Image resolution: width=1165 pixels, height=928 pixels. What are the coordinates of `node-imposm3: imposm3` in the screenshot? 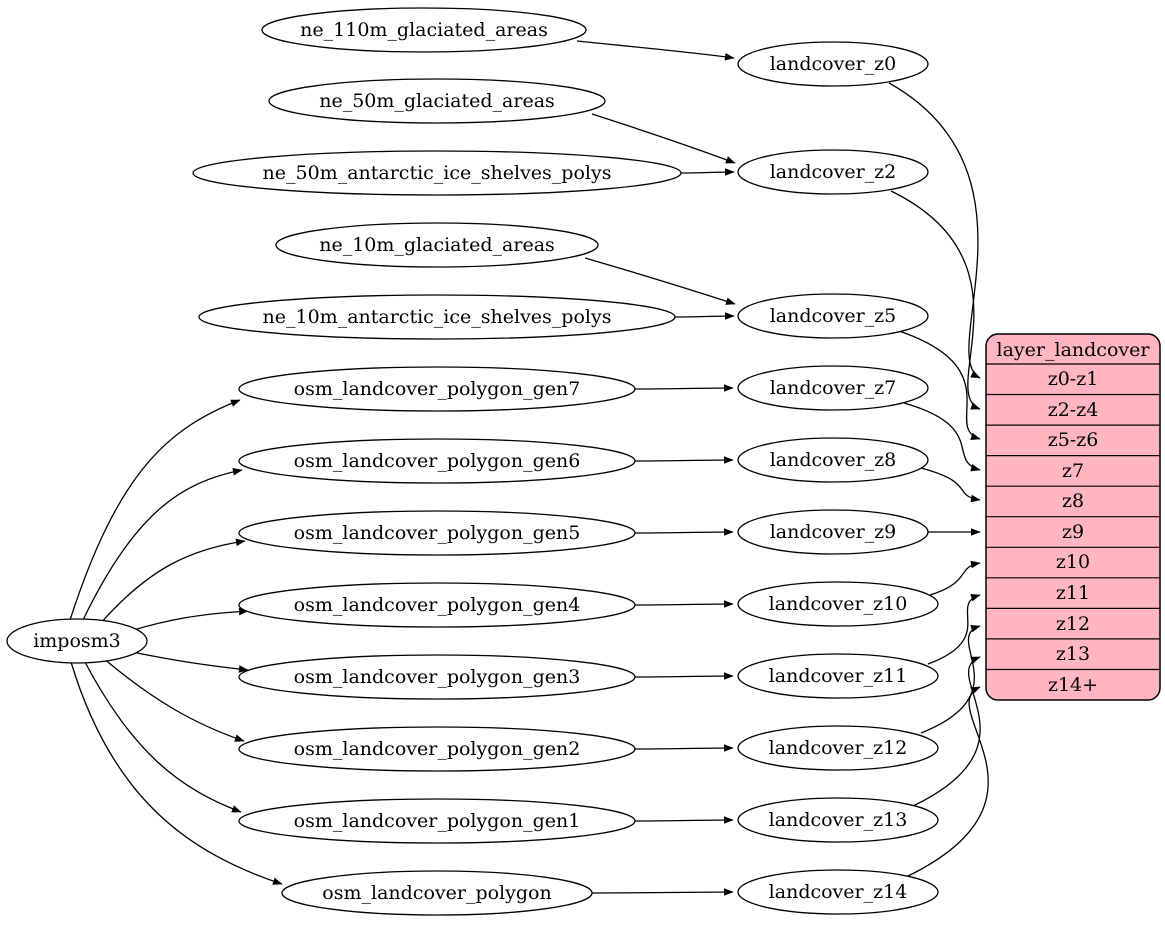 It's located at (77, 641).